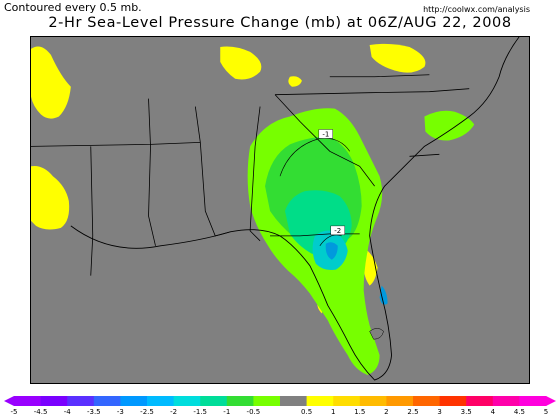 This screenshot has height=420, width=560. Describe the element at coordinates (40, 412) in the screenshot. I see `legend-label: -4.5` at that location.